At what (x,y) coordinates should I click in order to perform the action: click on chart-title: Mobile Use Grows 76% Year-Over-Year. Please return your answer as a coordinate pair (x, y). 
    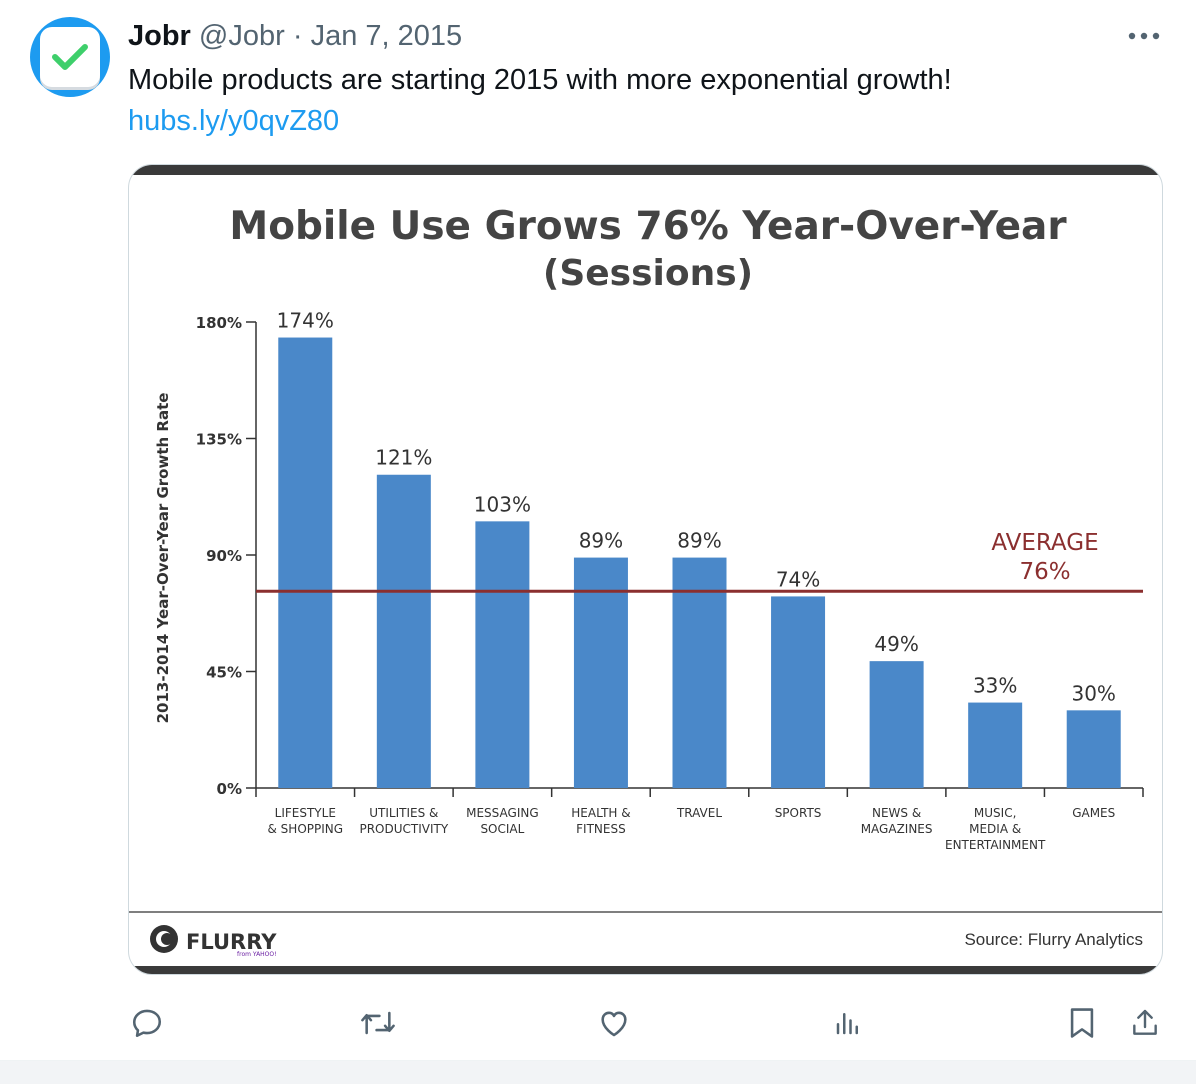
    Looking at the image, I should click on (648, 226).